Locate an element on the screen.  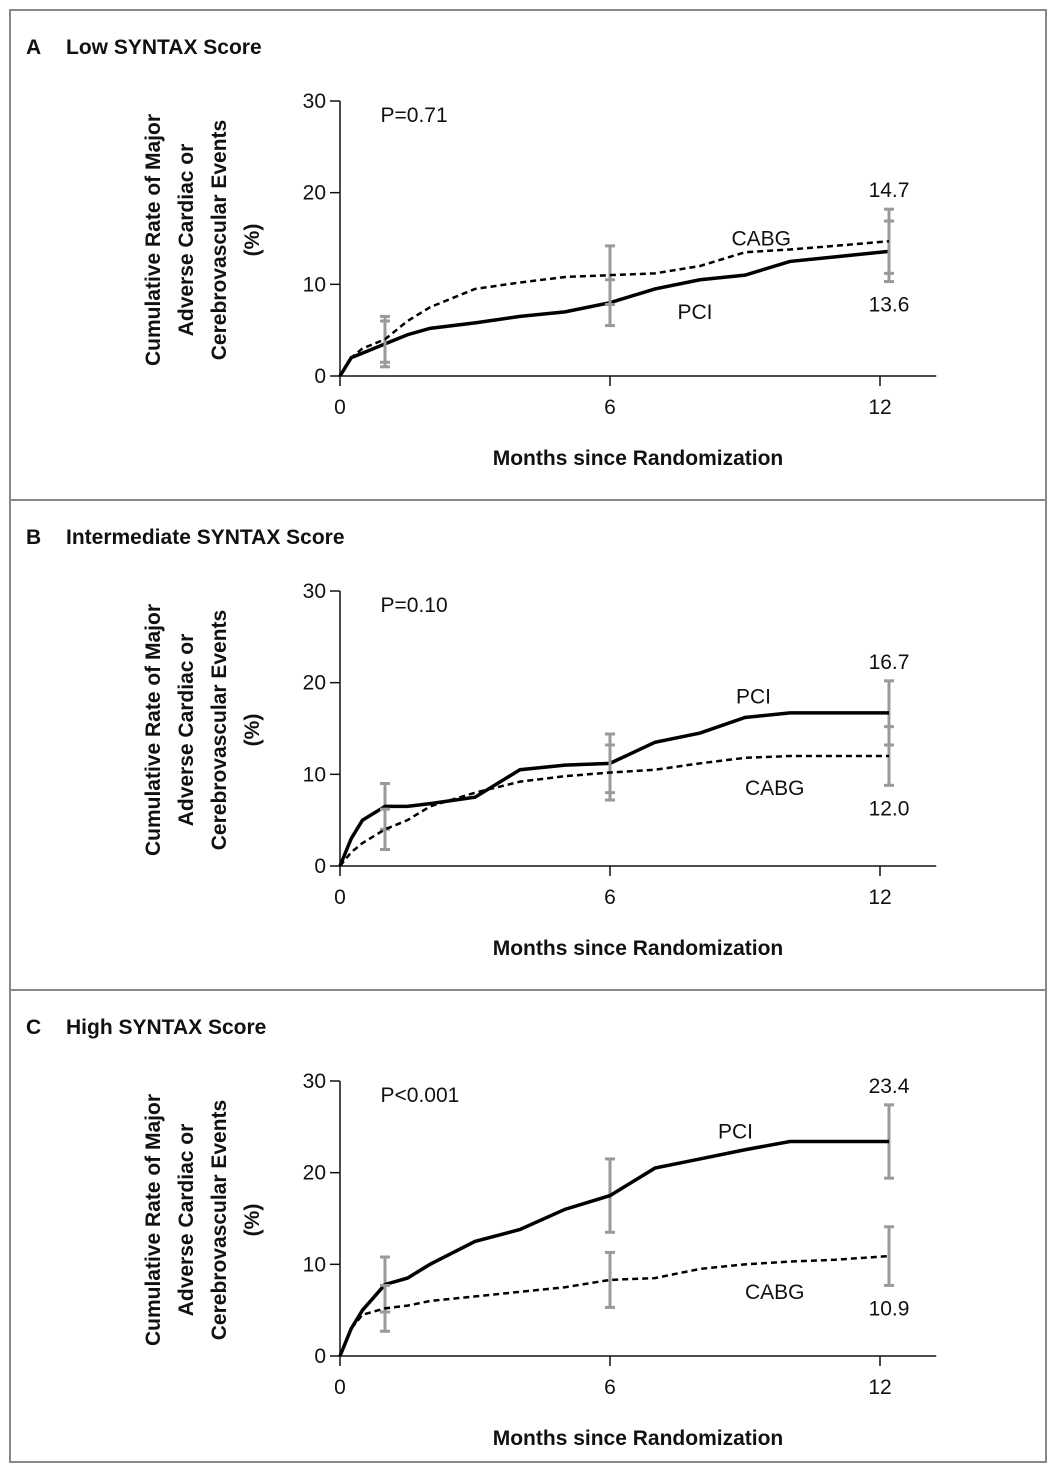
value-label: 23.4 is located at coordinates (889, 1086).